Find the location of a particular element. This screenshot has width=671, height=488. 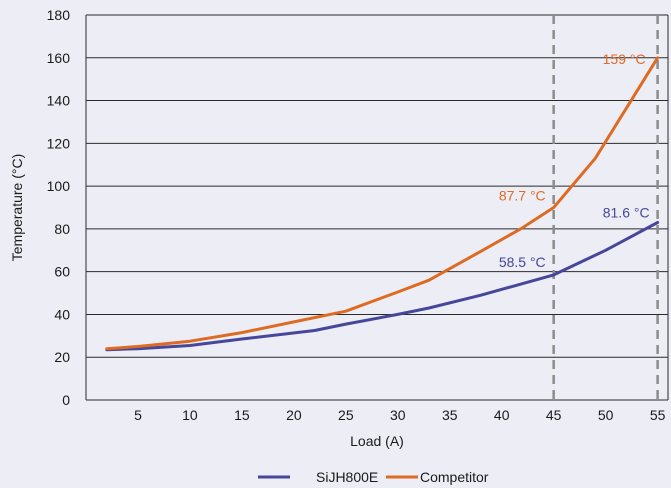

x-tick-label: 20 is located at coordinates (294, 415).